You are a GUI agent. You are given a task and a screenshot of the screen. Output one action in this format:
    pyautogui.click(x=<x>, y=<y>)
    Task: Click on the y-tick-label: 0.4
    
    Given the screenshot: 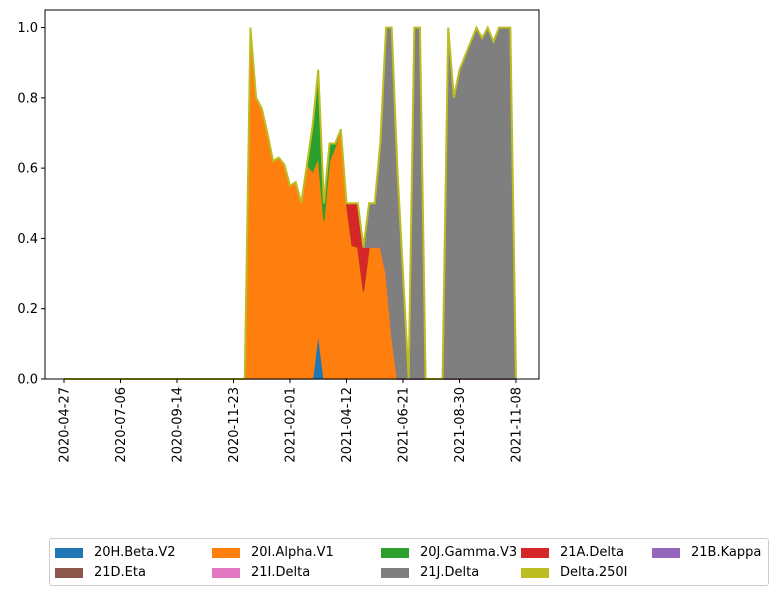 What is the action you would take?
    pyautogui.click(x=27, y=239)
    